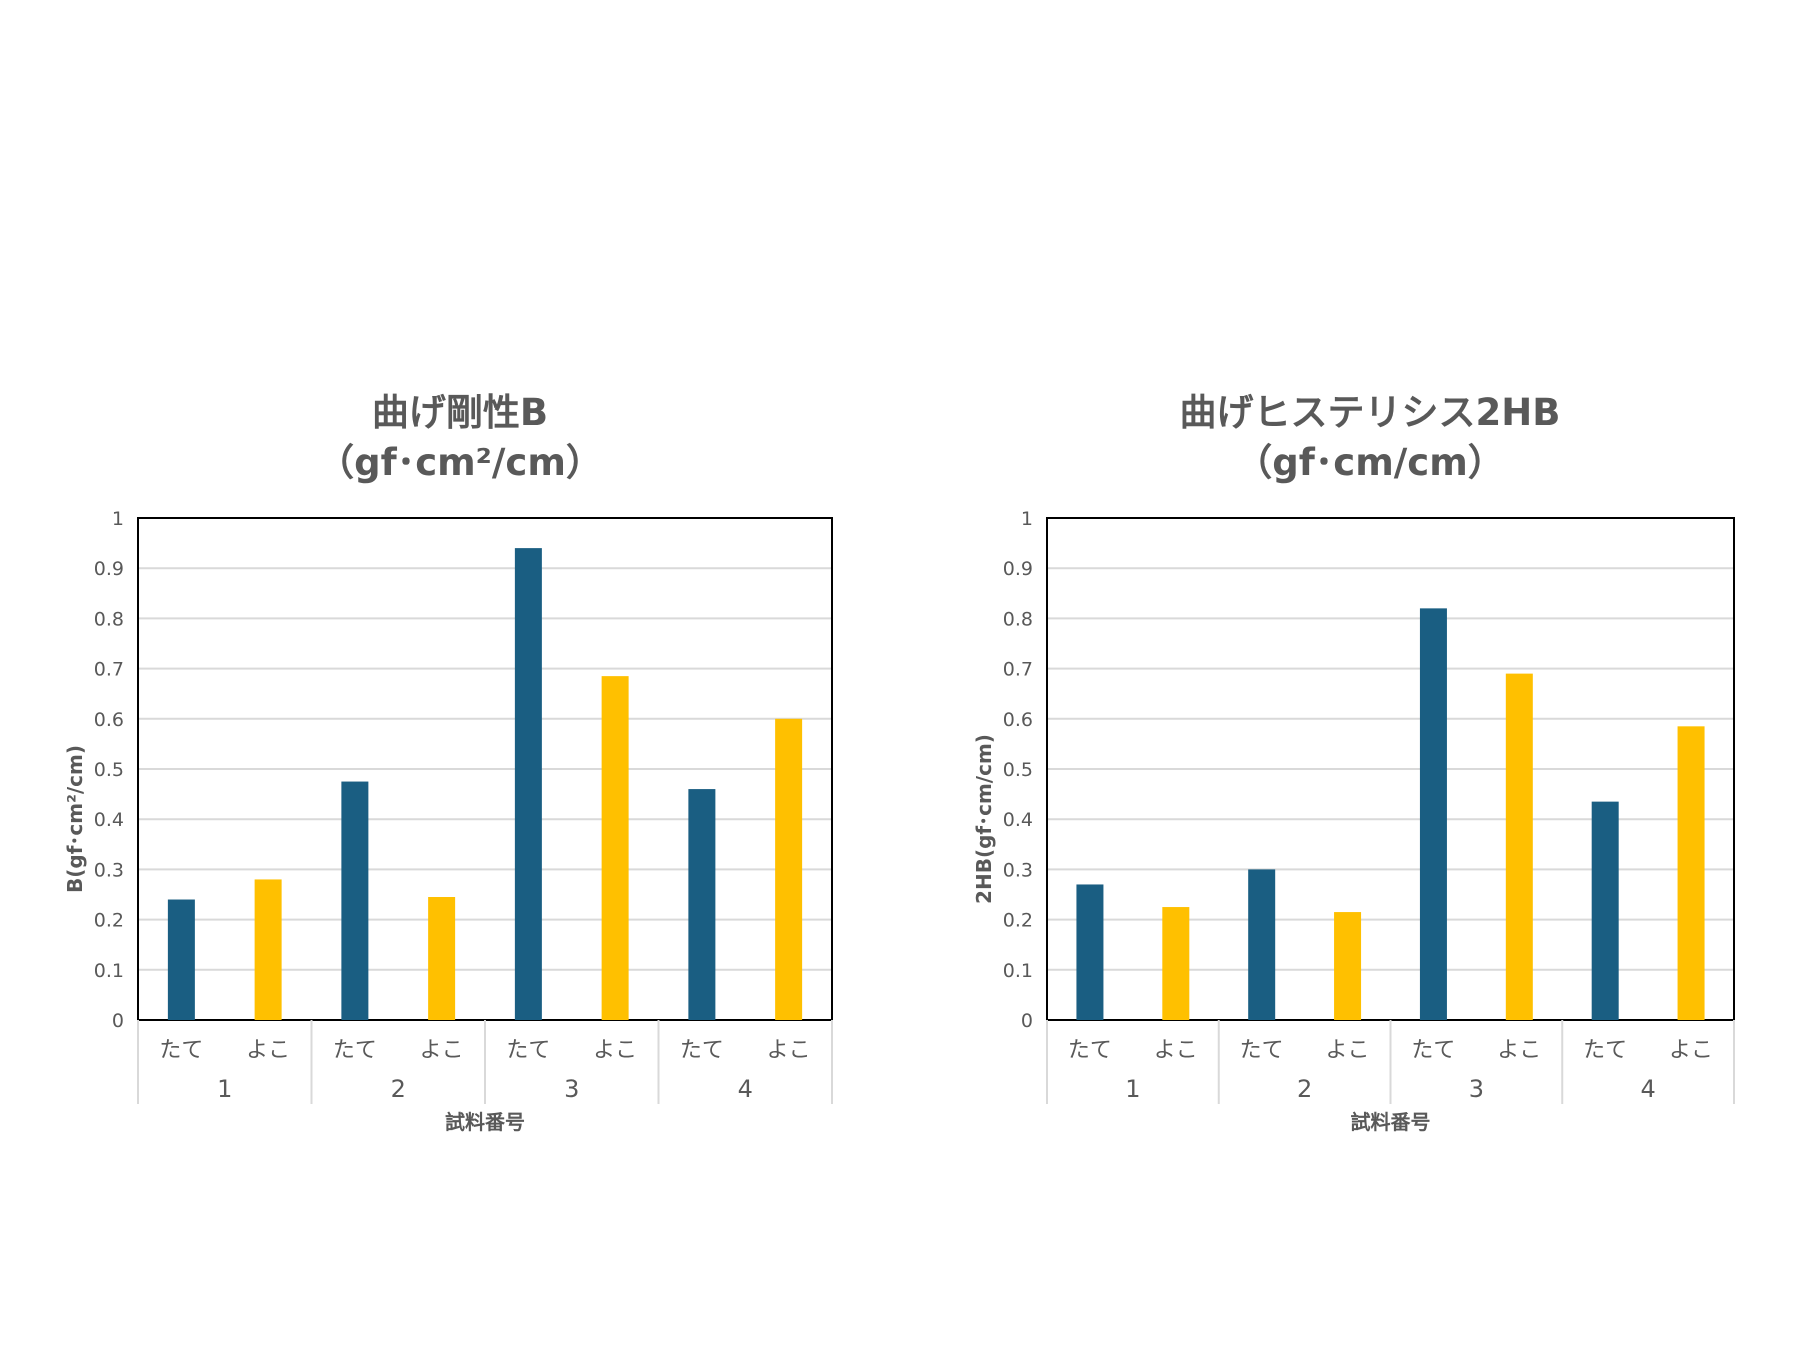  I want to click on chart-title-line1: 曲げ剛性B, so click(460, 412).